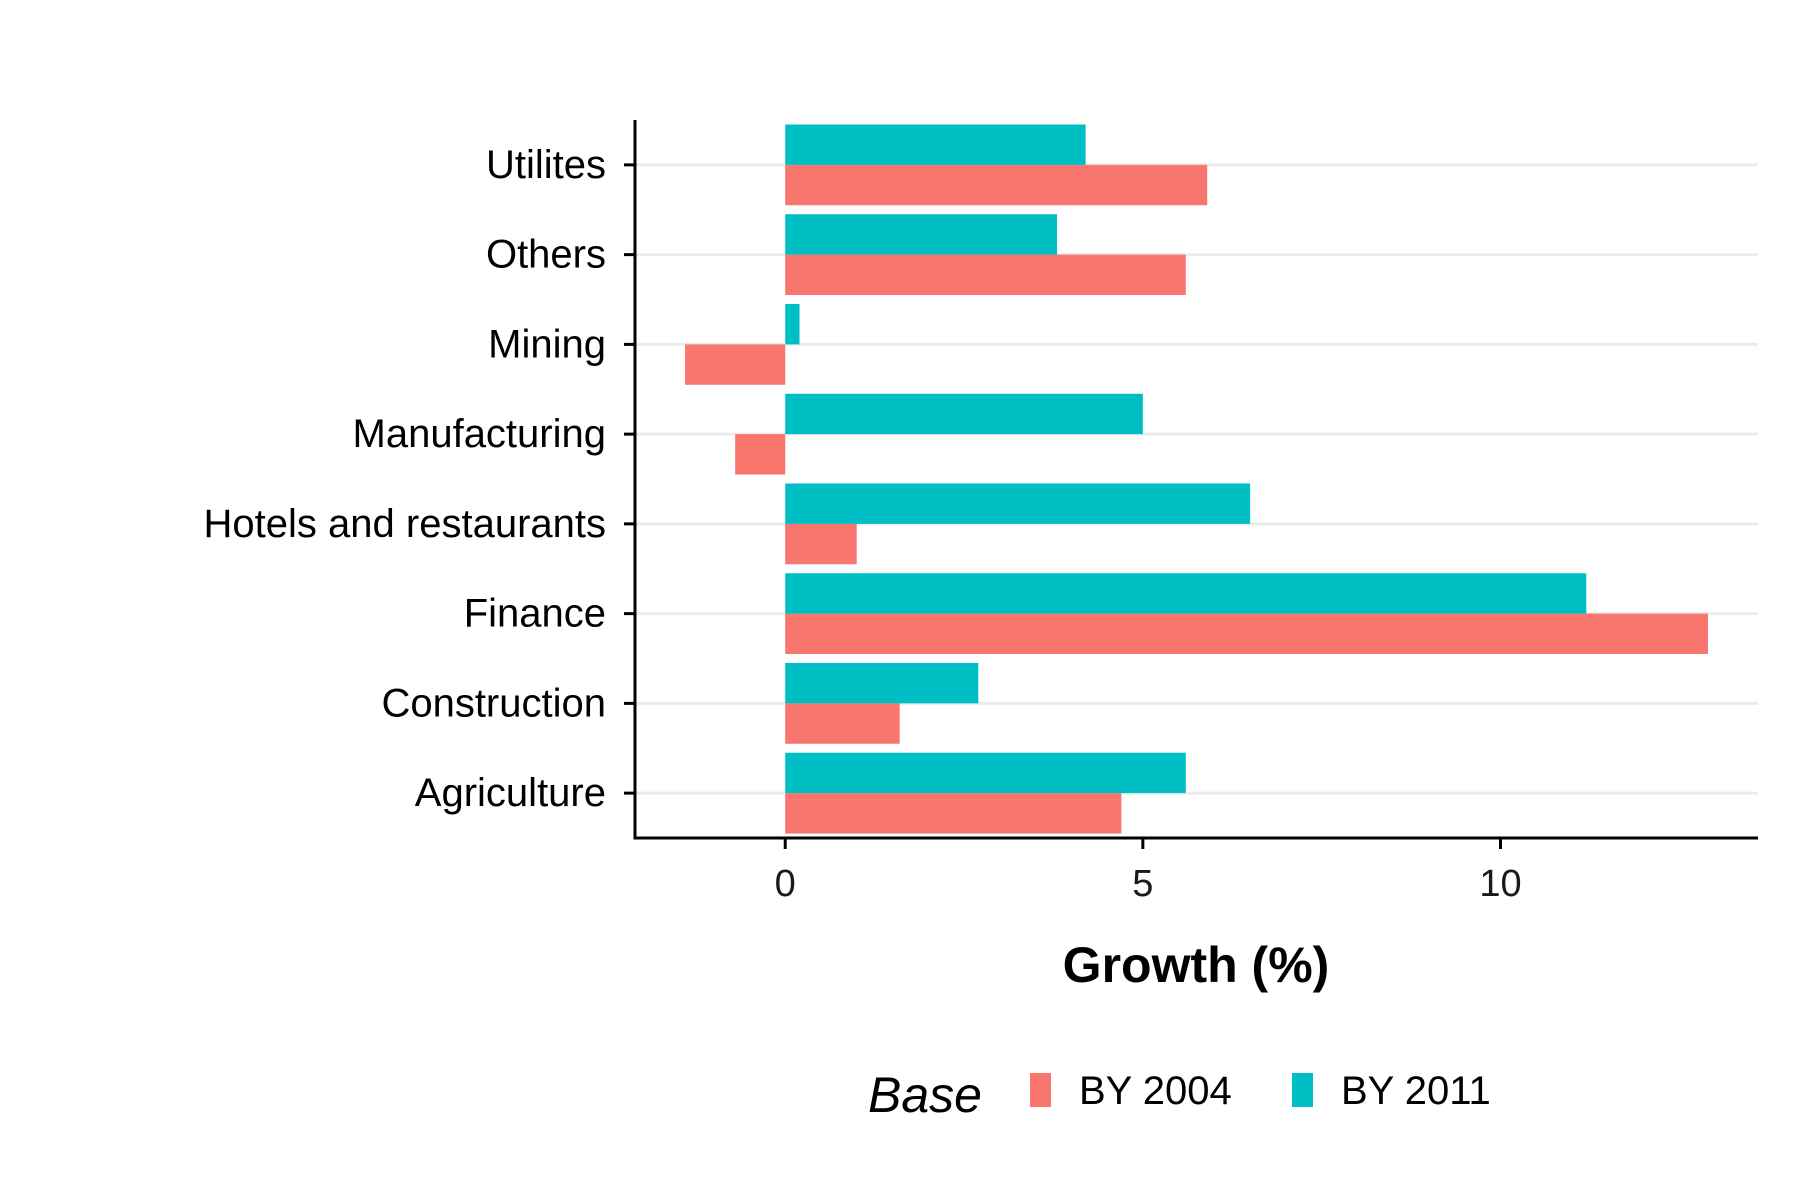 The height and width of the screenshot is (1200, 1800). What do you see at coordinates (493, 703) in the screenshot?
I see `category-label: Construction` at bounding box center [493, 703].